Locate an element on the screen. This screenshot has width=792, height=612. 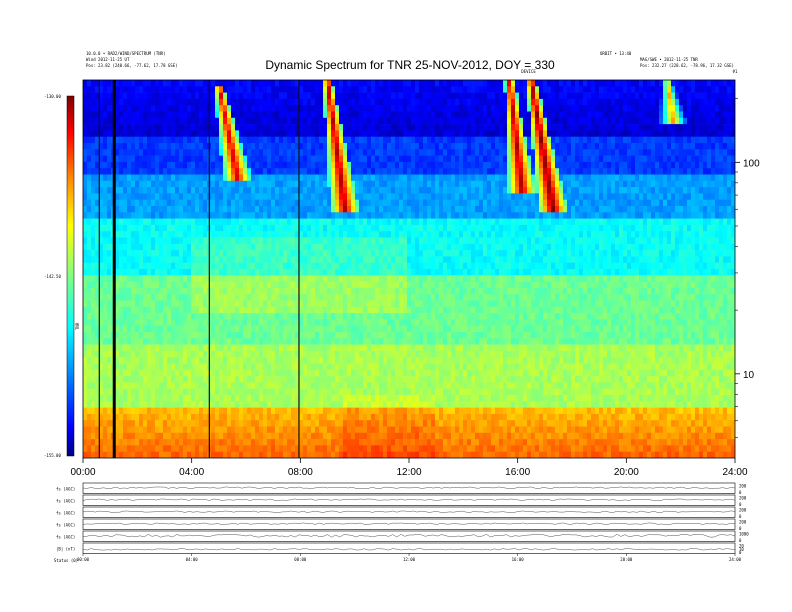
colorbar-tick-top: -130.00 is located at coordinates (52, 96).